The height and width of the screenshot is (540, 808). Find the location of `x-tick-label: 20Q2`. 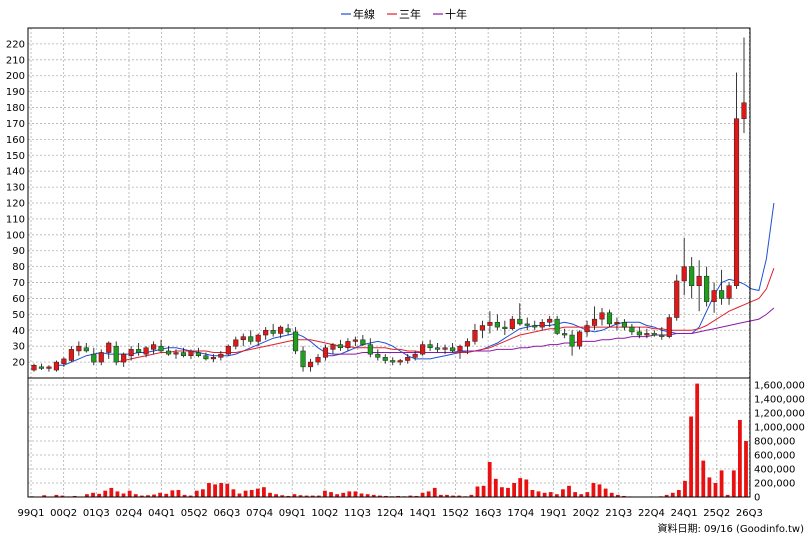

x-tick-label: 20Q2 is located at coordinates (586, 513).